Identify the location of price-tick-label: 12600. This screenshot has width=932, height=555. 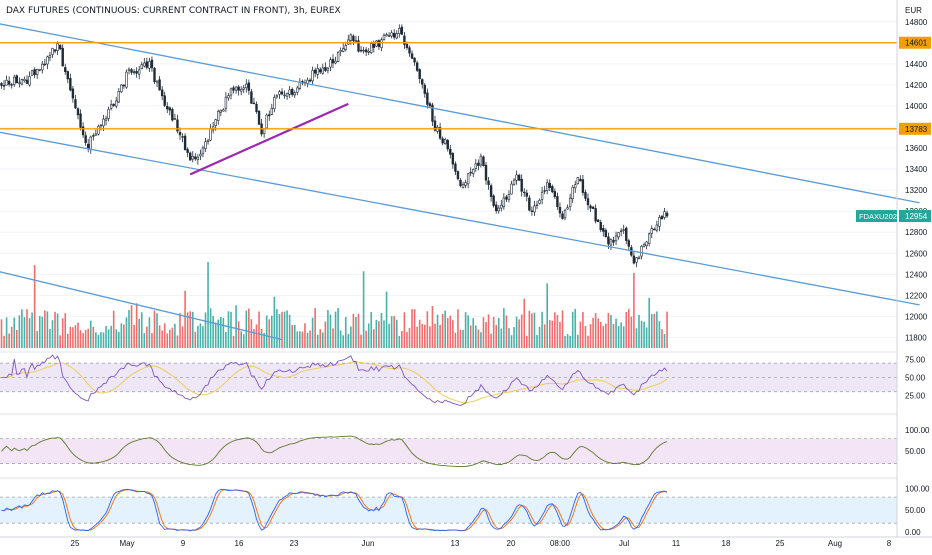
(916, 253).